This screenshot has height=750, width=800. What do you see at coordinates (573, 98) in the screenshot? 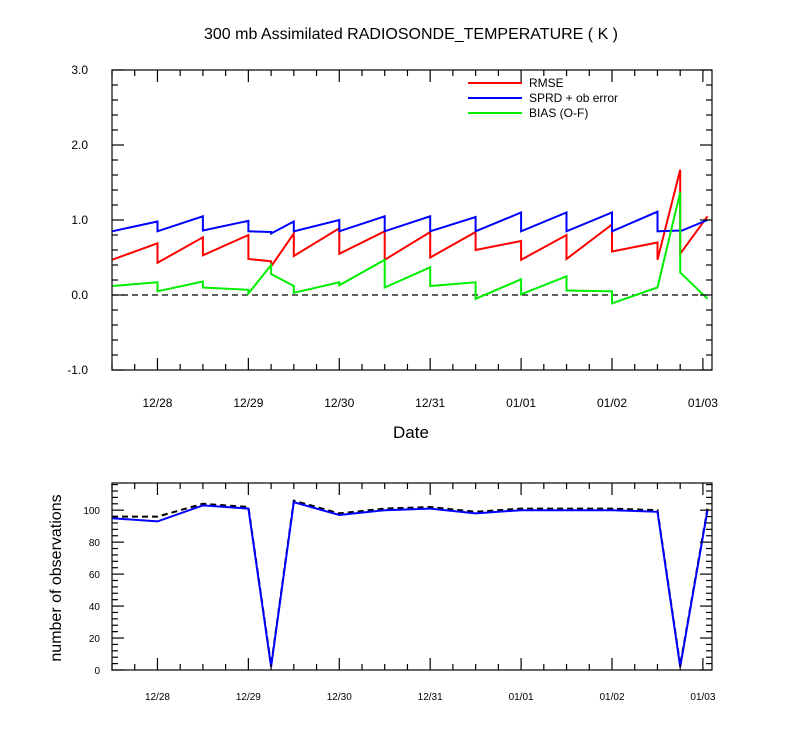
I see `legend-entry: SPRD + ob error` at bounding box center [573, 98].